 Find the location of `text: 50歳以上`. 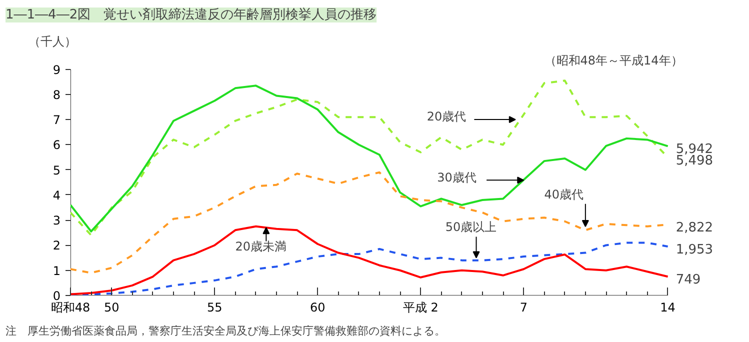

text: 50歳以上 is located at coordinates (471, 227).